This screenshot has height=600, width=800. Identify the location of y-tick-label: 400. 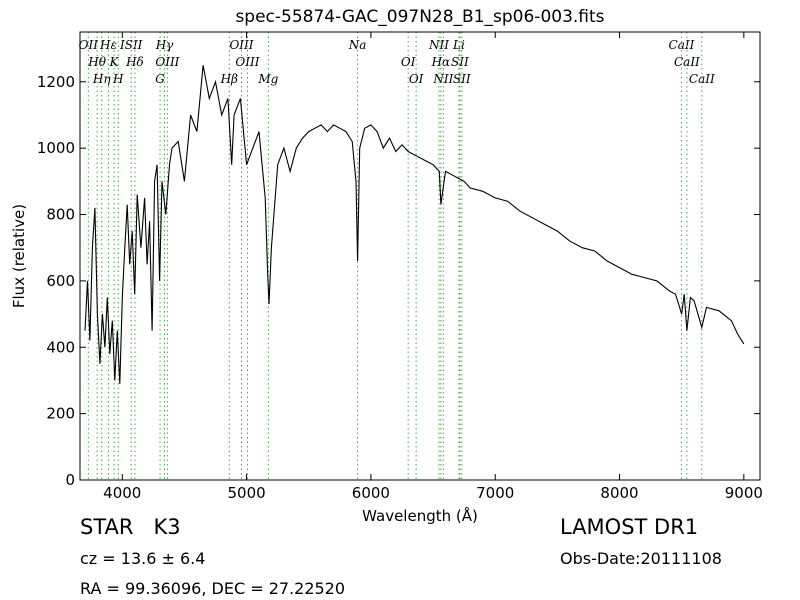
(60, 347).